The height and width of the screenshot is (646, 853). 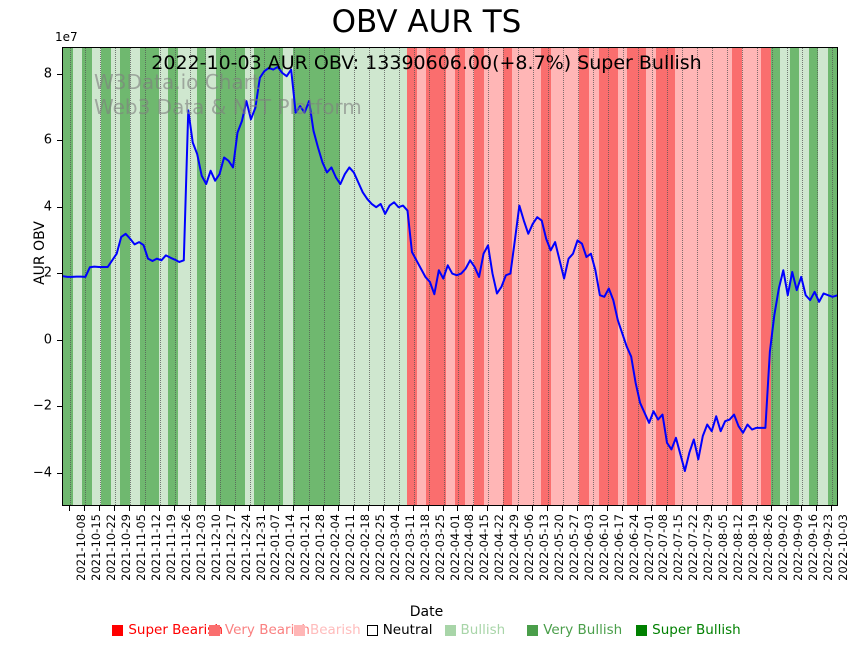 What do you see at coordinates (559, 547) in the screenshot?
I see `x-tick-label: 2022-05-20` at bounding box center [559, 547].